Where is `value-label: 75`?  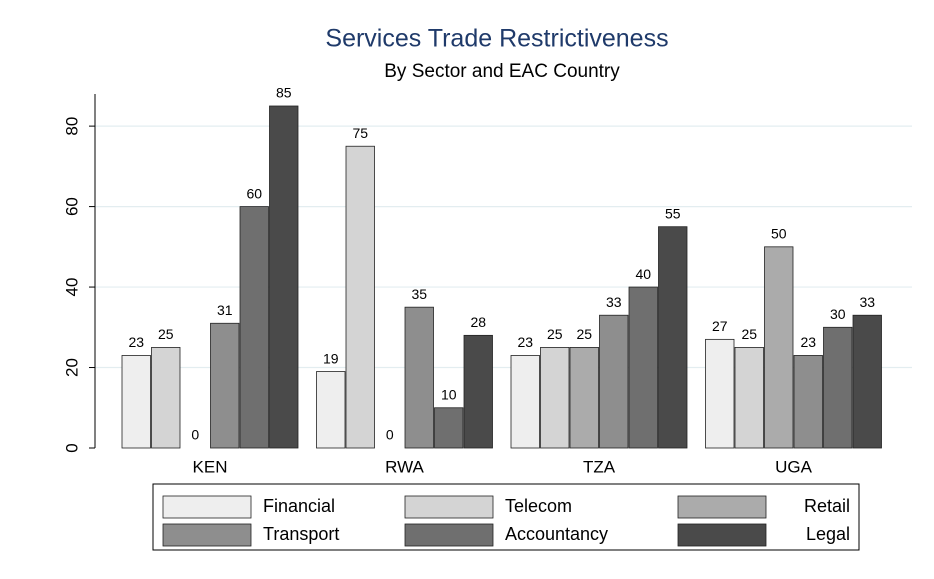
value-label: 75 is located at coordinates (360, 133).